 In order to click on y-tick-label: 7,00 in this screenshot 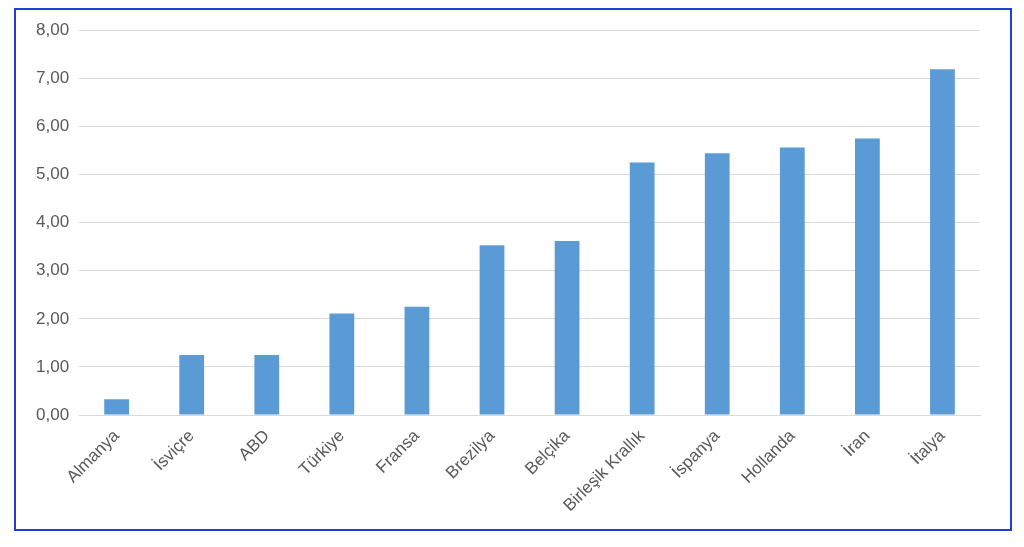, I will do `click(52, 77)`.